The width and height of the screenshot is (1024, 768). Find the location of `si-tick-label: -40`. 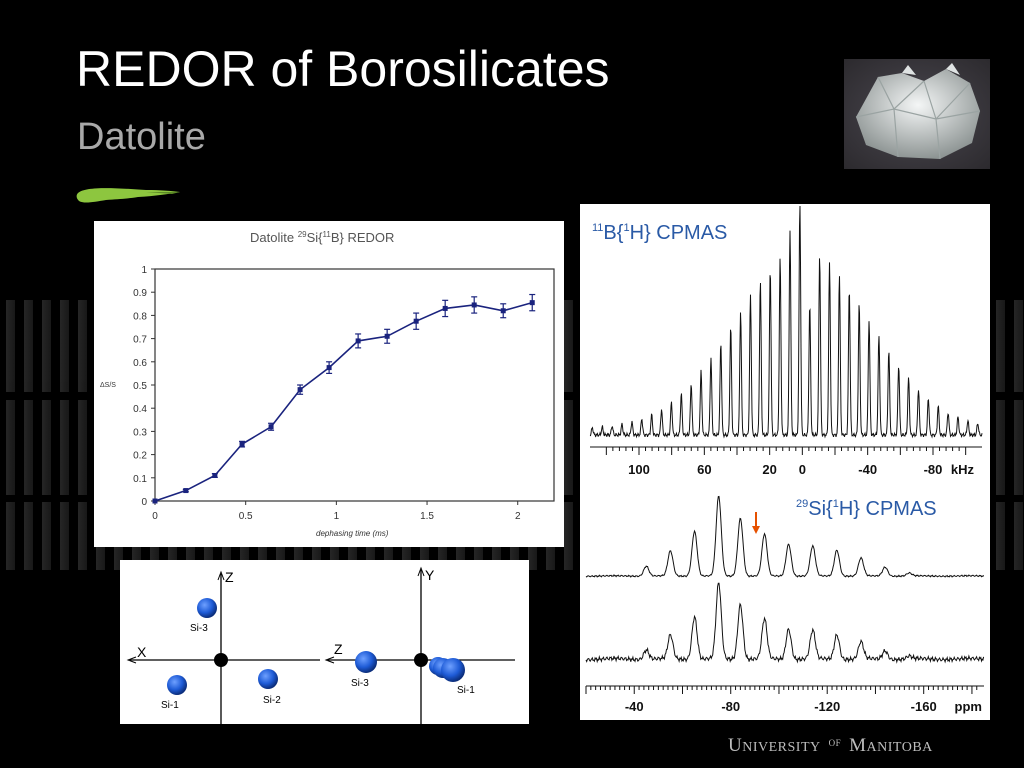

si-tick-label: -40 is located at coordinates (634, 706).